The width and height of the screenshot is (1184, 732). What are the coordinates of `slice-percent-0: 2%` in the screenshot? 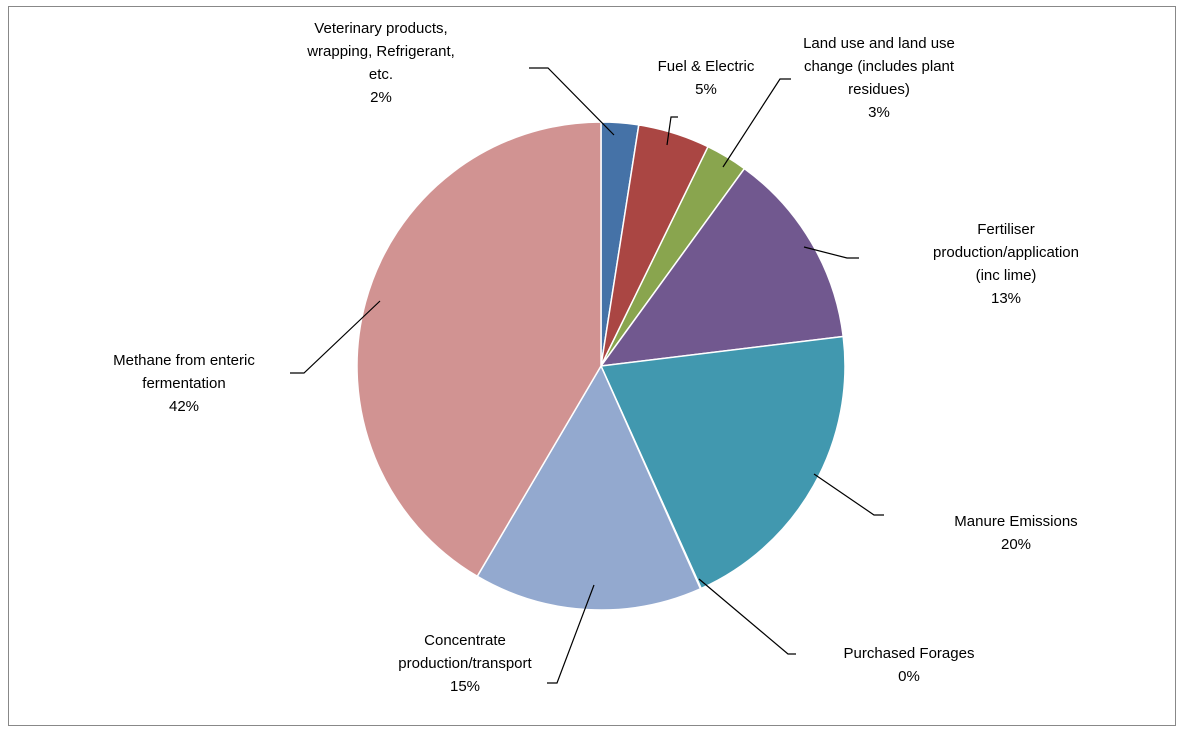 It's located at (381, 97).